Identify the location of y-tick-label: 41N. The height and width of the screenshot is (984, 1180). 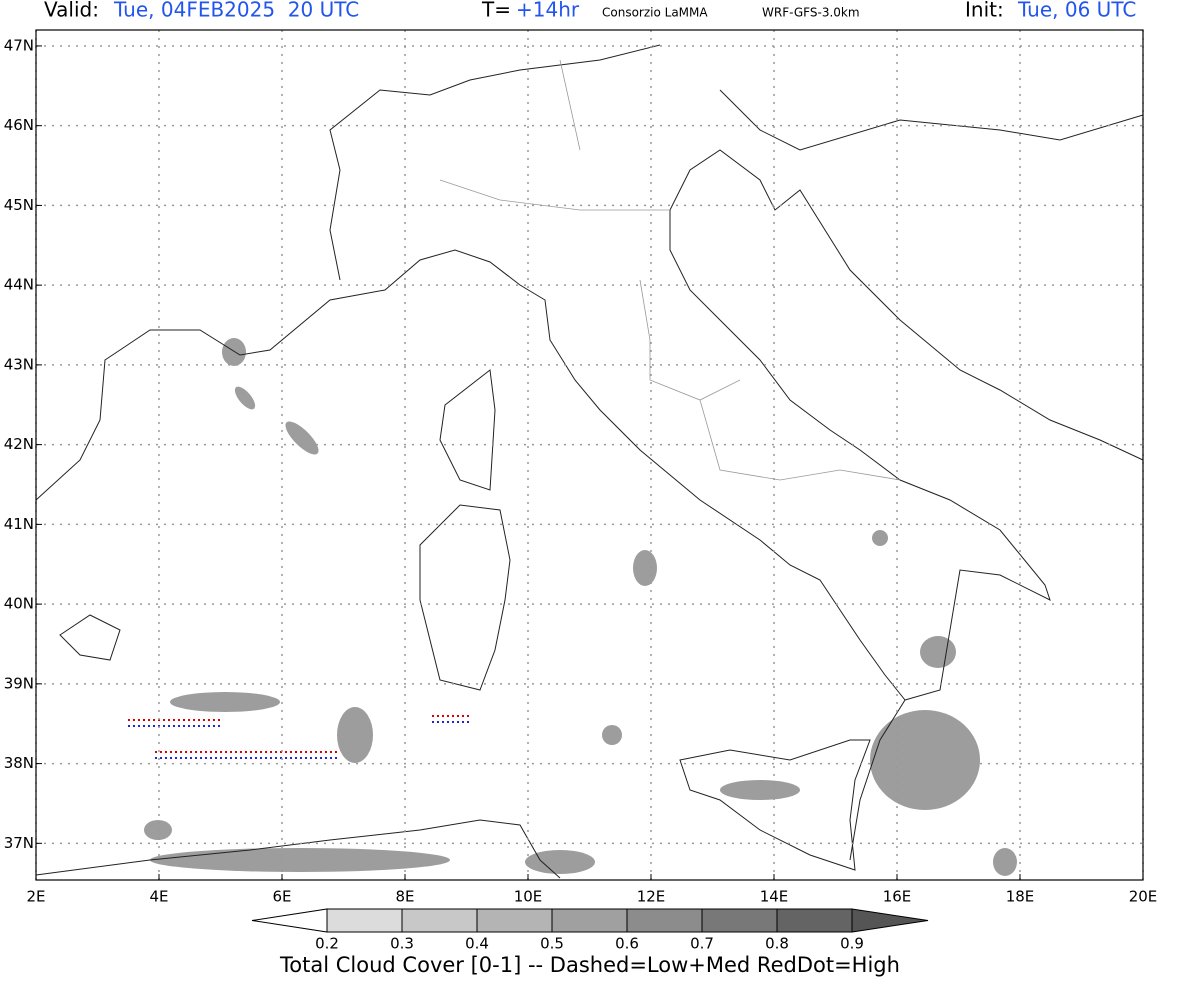
(19, 524).